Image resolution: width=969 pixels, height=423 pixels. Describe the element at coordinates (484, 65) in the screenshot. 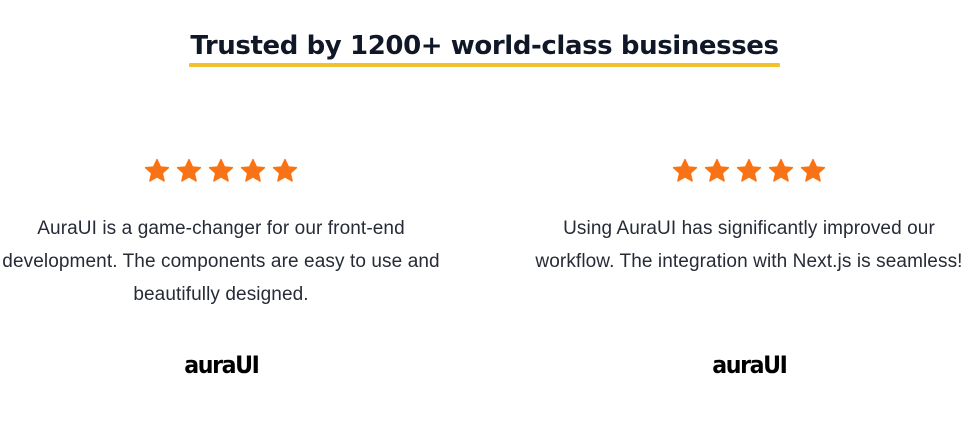

I see `title-underline` at that location.